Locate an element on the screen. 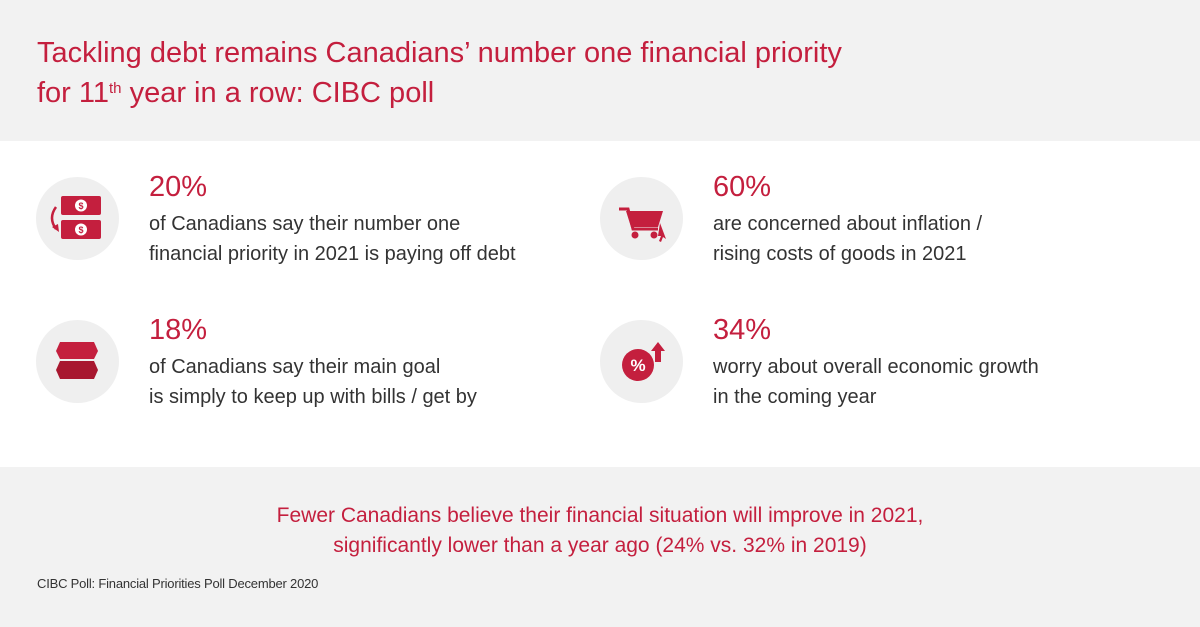 This screenshot has width=1200, height=627. money-cycle-icon: $ $ is located at coordinates (77, 218).